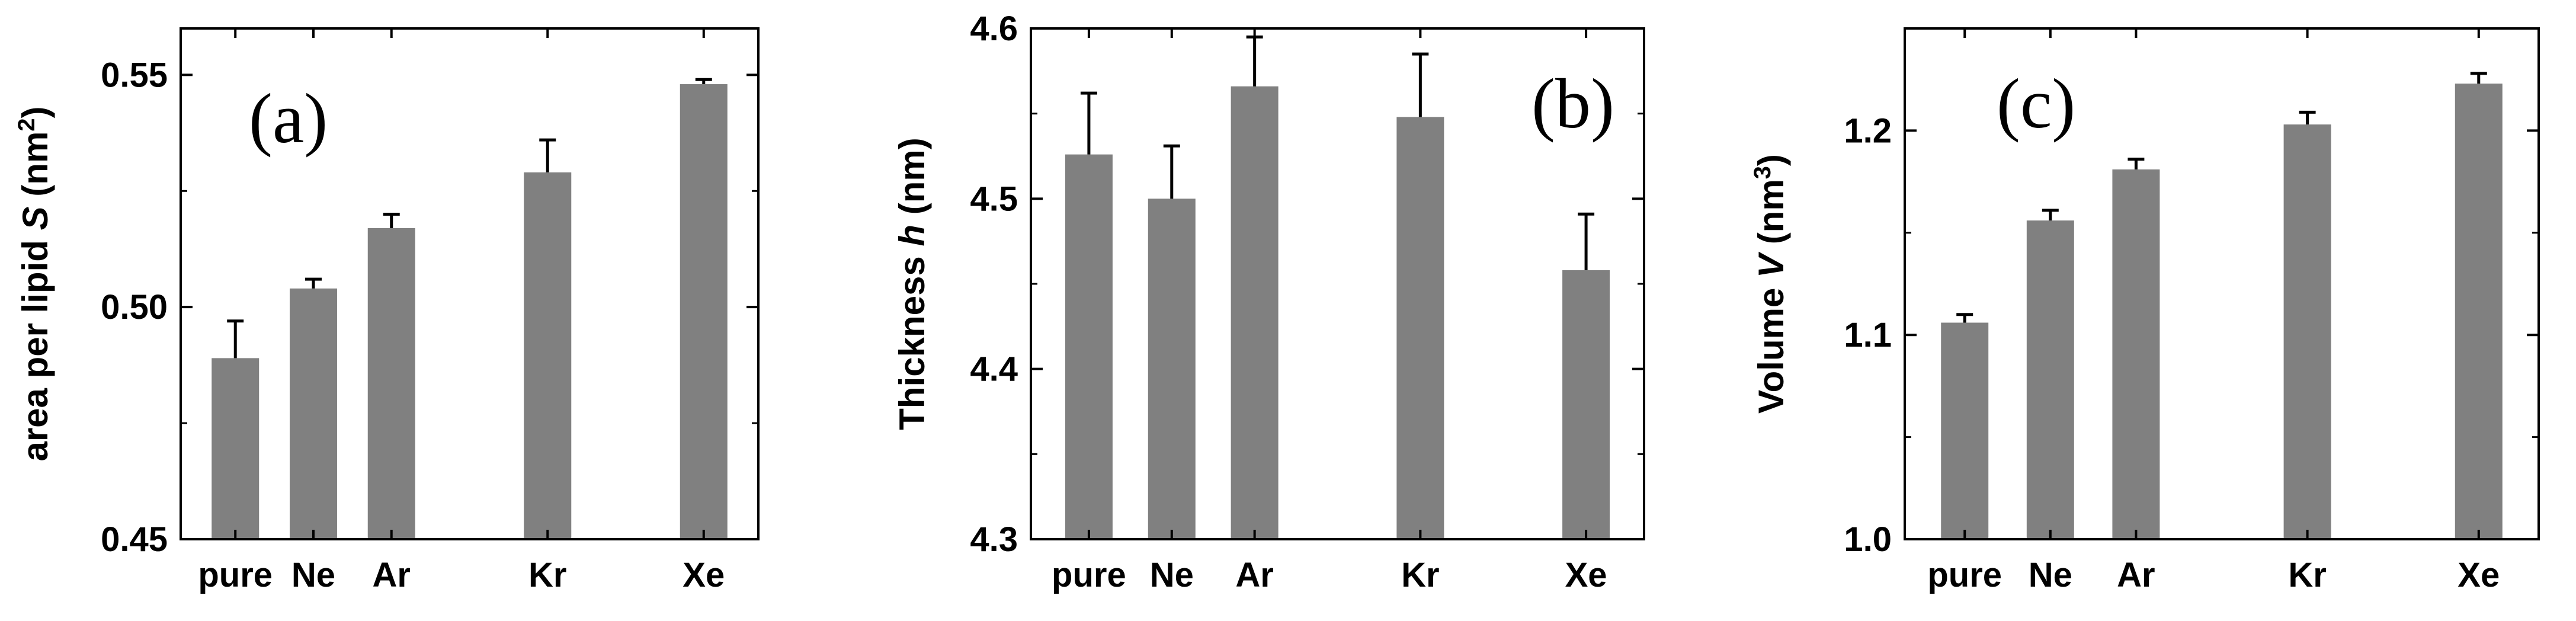 This screenshot has width=2576, height=621. Describe the element at coordinates (134, 75) in the screenshot. I see `y-tick-label: 0.55` at that location.